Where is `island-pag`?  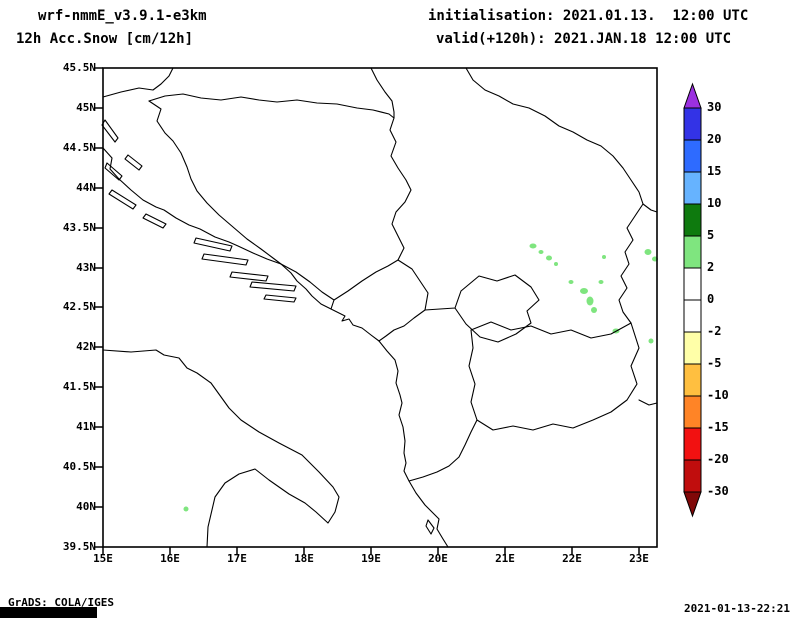 island-pag is located at coordinates (113, 171).